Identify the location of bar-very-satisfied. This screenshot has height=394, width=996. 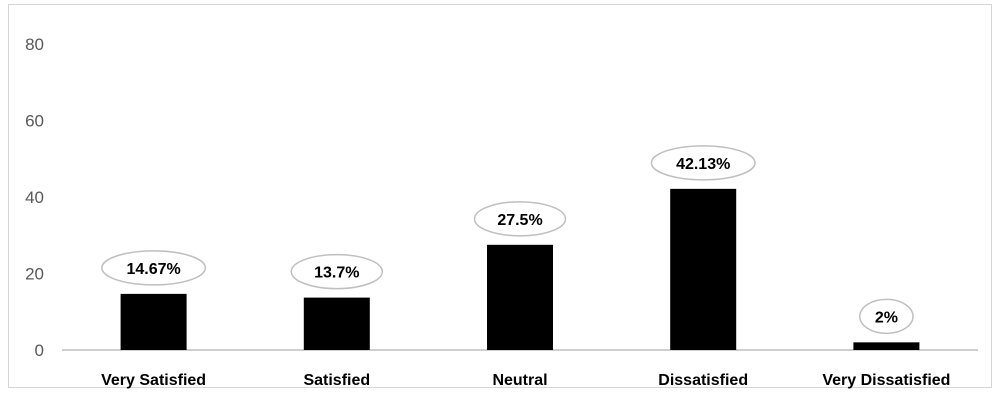
(153, 321).